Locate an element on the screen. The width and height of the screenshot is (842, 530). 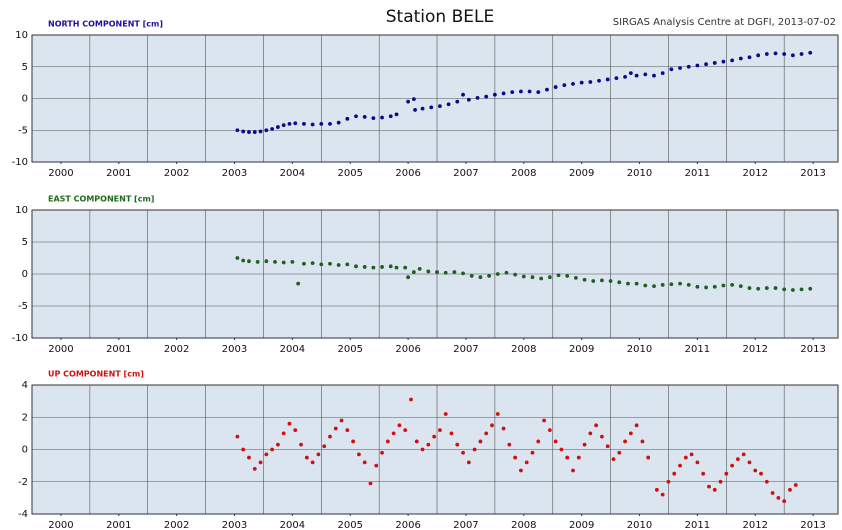
panel-title: NORTH COMPONENT [cm] is located at coordinates (105, 24).